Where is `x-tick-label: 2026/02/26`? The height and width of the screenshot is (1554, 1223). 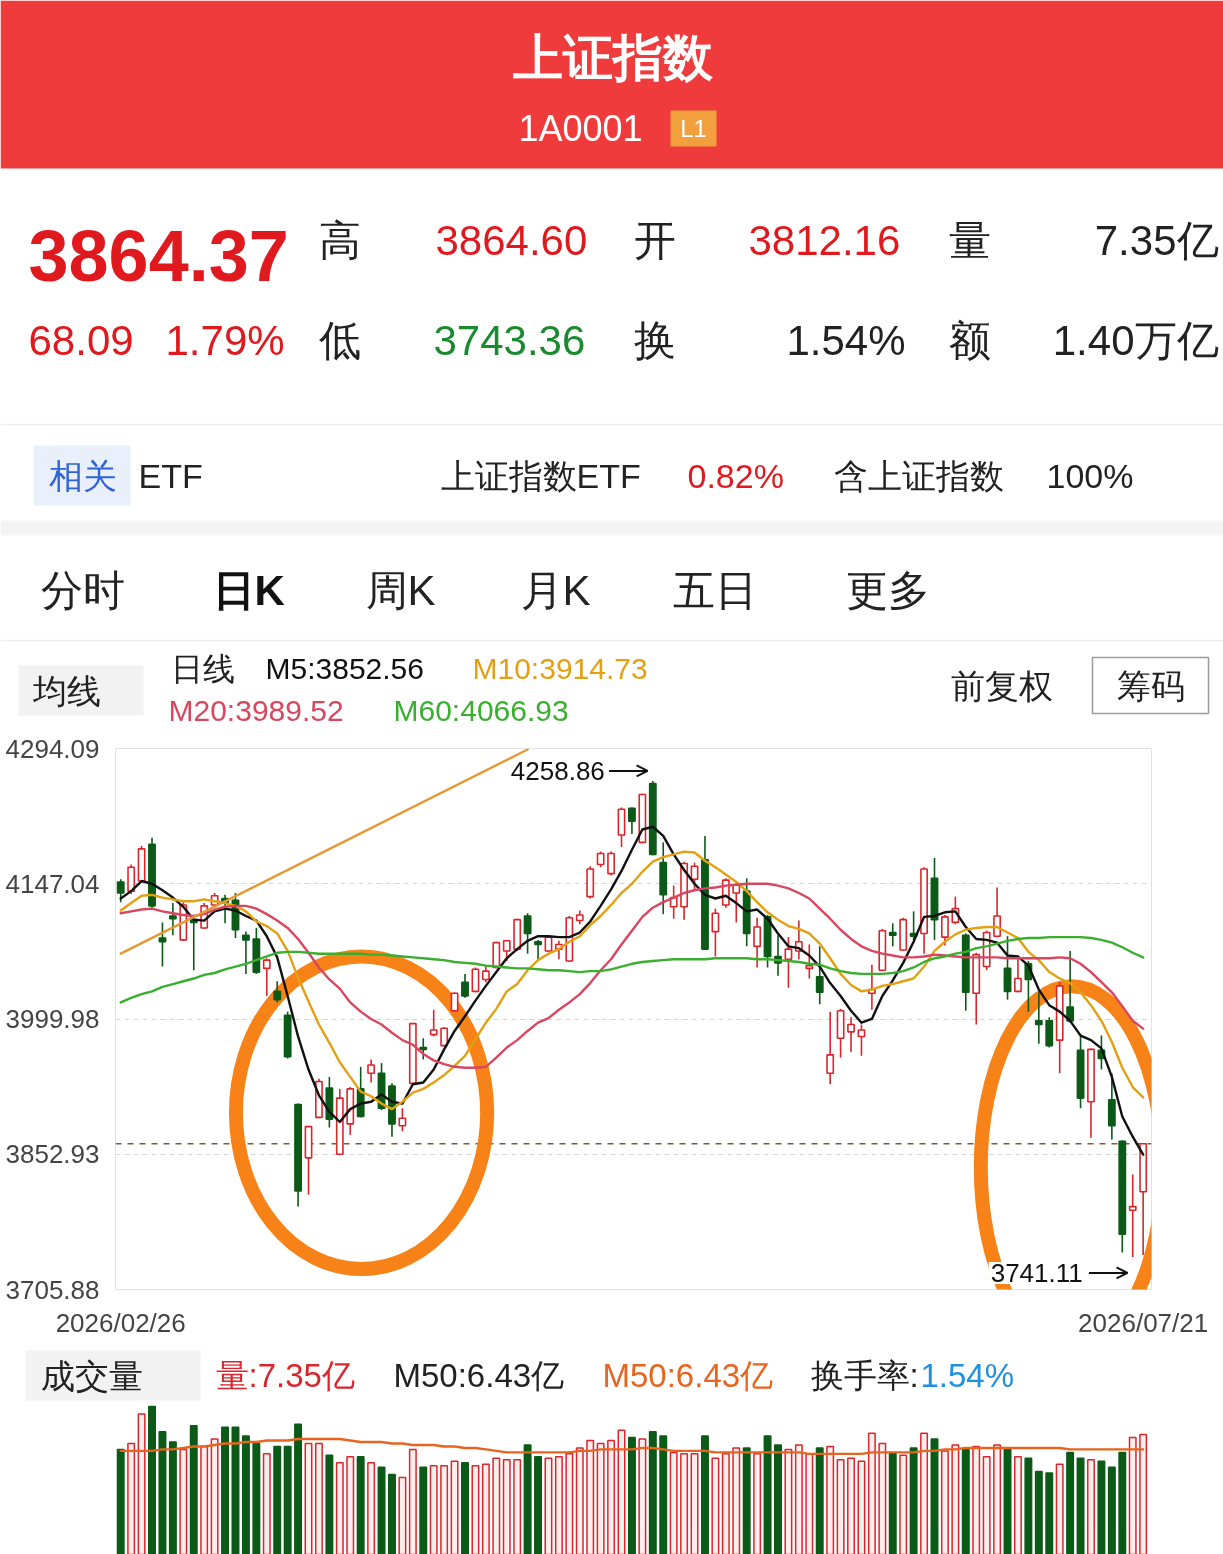
x-tick-label: 2026/02/26 is located at coordinates (120, 1322).